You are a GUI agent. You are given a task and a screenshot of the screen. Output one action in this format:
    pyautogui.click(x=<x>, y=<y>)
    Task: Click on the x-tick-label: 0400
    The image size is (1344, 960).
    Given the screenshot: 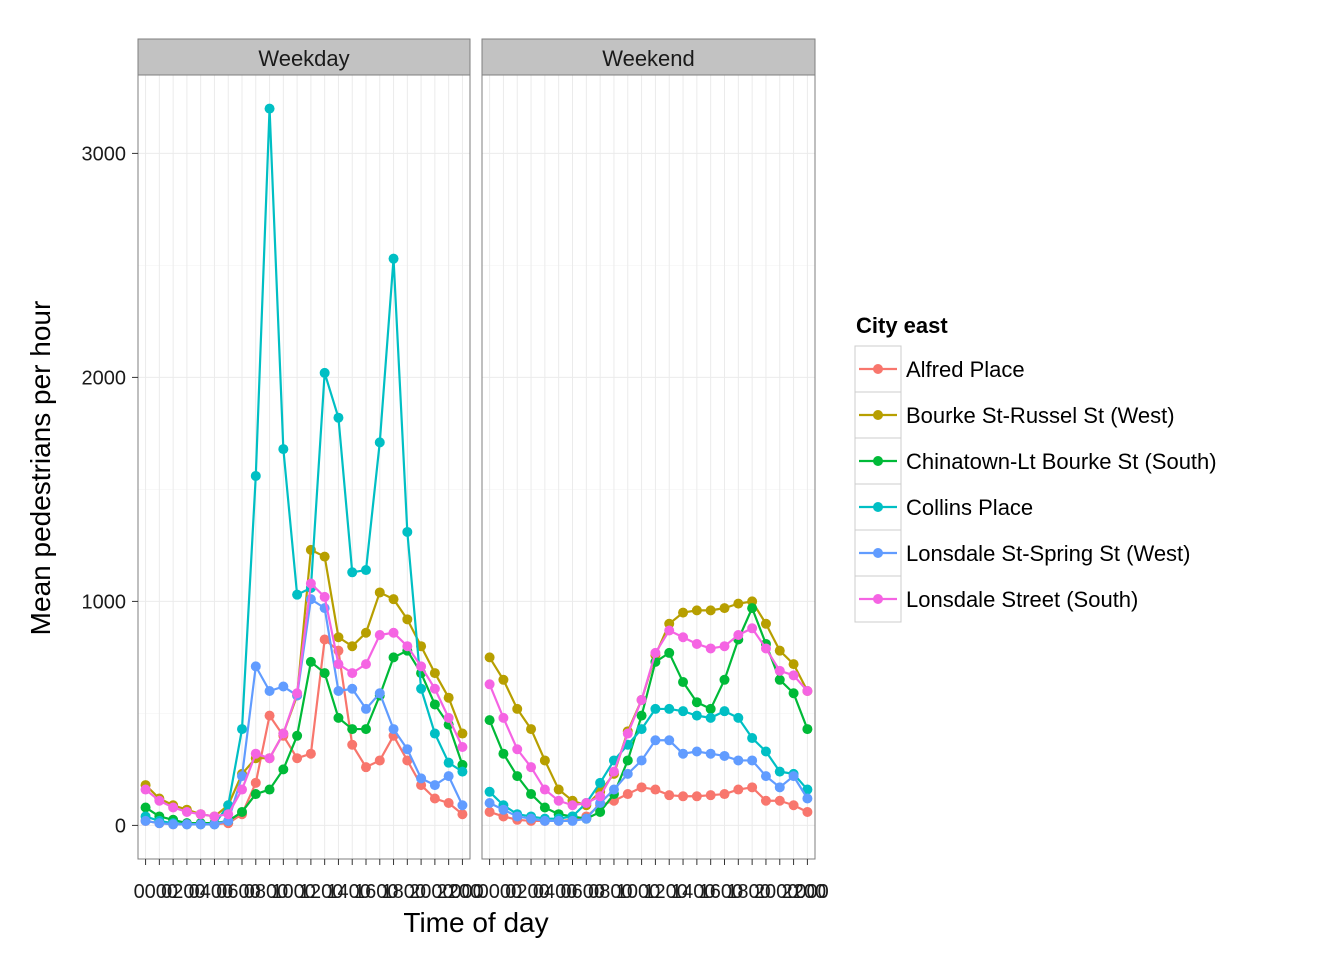 What is the action you would take?
    pyautogui.click(x=555, y=892)
    